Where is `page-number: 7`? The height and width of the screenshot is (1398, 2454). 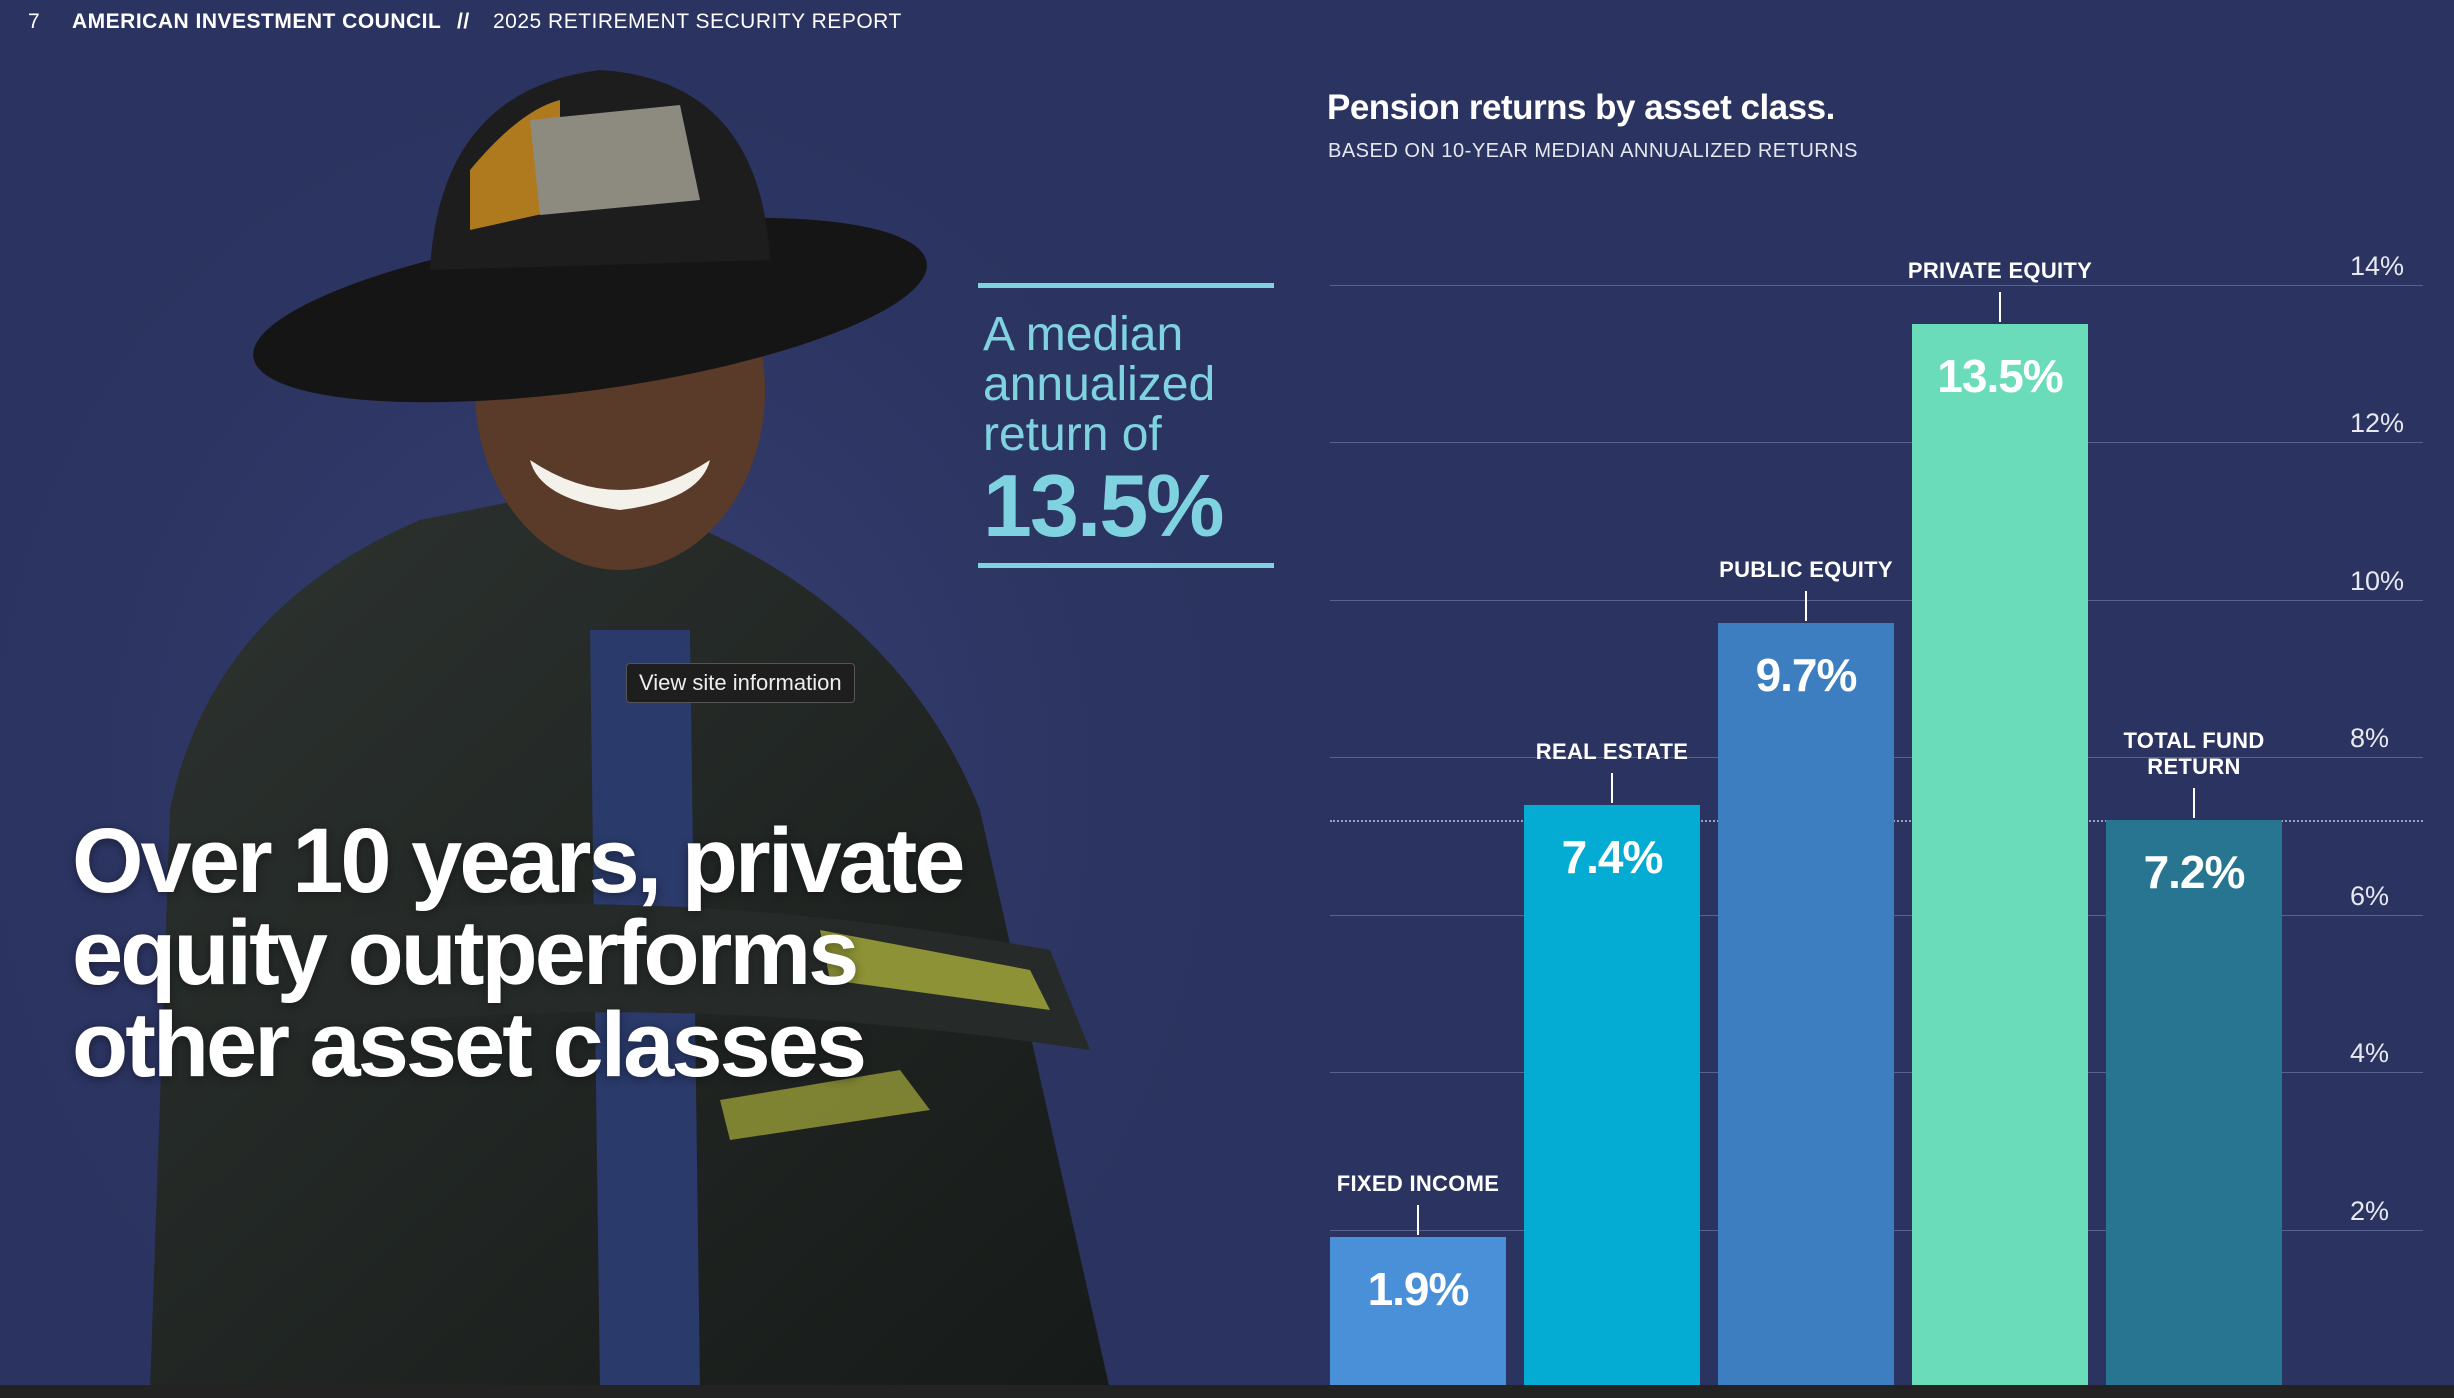 page-number: 7 is located at coordinates (34, 21).